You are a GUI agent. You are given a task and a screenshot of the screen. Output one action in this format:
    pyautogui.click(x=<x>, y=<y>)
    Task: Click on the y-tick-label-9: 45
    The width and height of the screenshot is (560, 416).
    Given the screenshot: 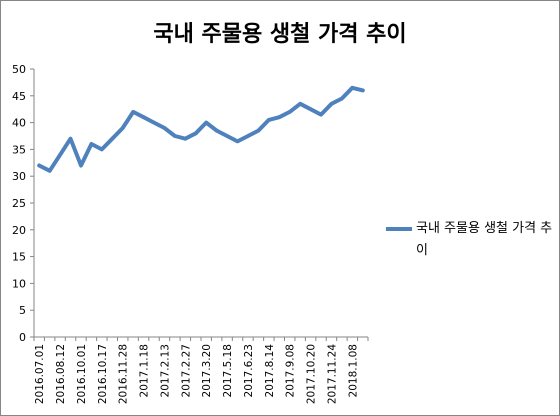 What is the action you would take?
    pyautogui.click(x=19, y=96)
    